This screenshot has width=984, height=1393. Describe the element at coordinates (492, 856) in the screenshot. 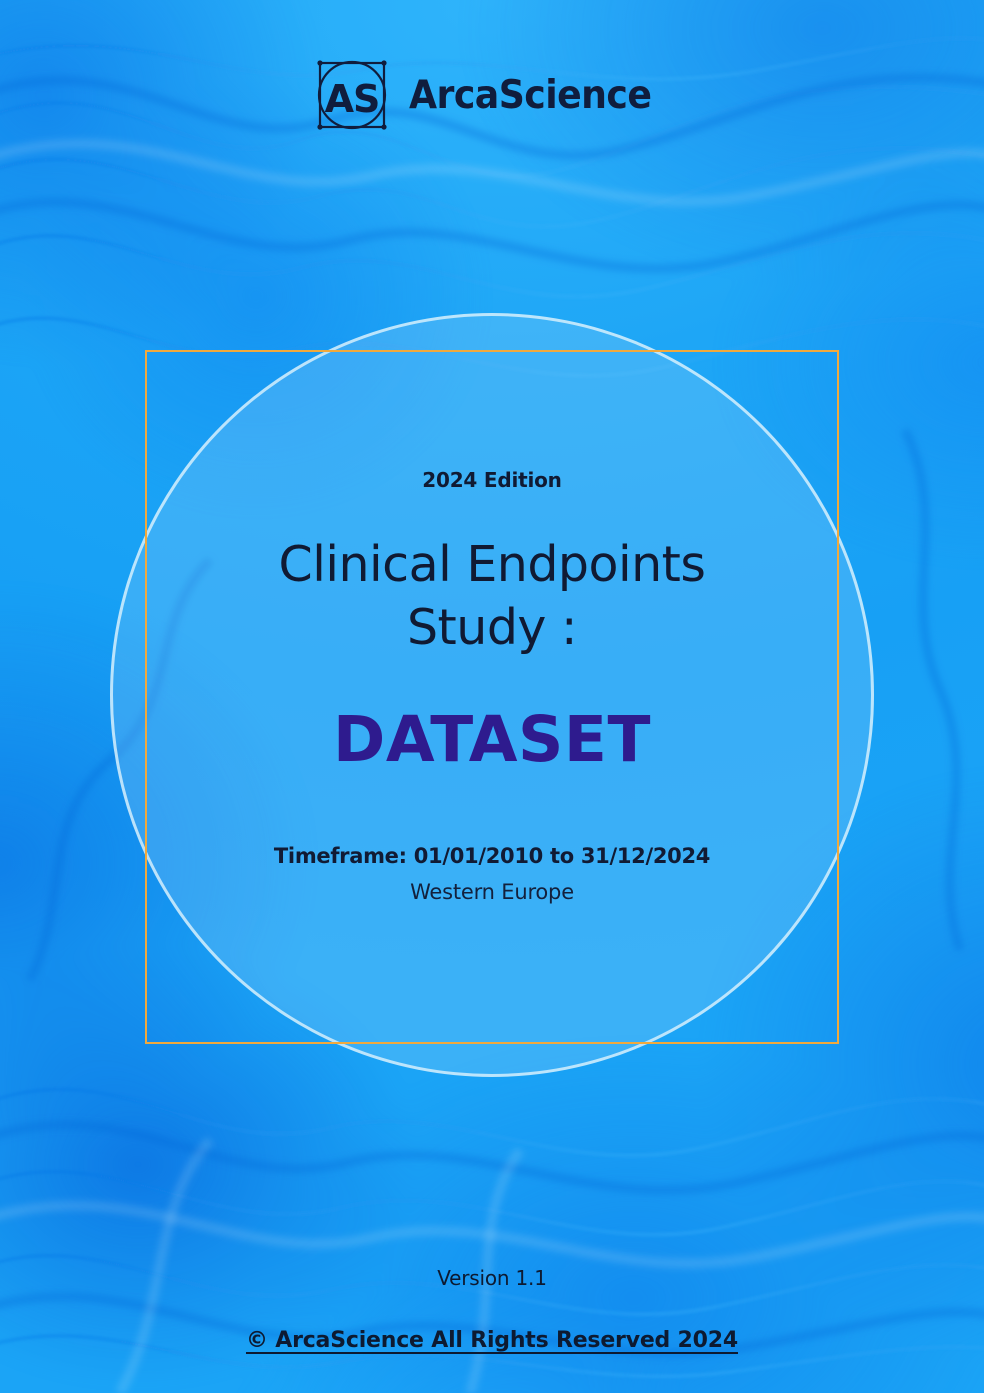

I see `timeframe-label: Timeframe: 01/01/2010 to 31/12/2024` at that location.